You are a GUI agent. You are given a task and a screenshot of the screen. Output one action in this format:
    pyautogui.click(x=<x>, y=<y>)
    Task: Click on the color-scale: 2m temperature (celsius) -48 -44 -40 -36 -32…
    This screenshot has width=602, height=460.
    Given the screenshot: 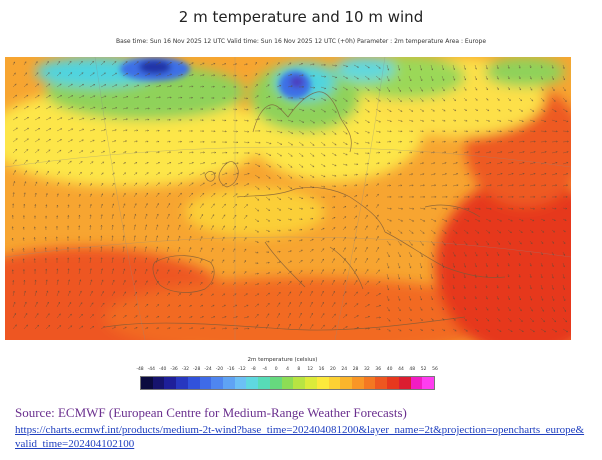 What is the action you would take?
    pyautogui.click(x=287, y=373)
    